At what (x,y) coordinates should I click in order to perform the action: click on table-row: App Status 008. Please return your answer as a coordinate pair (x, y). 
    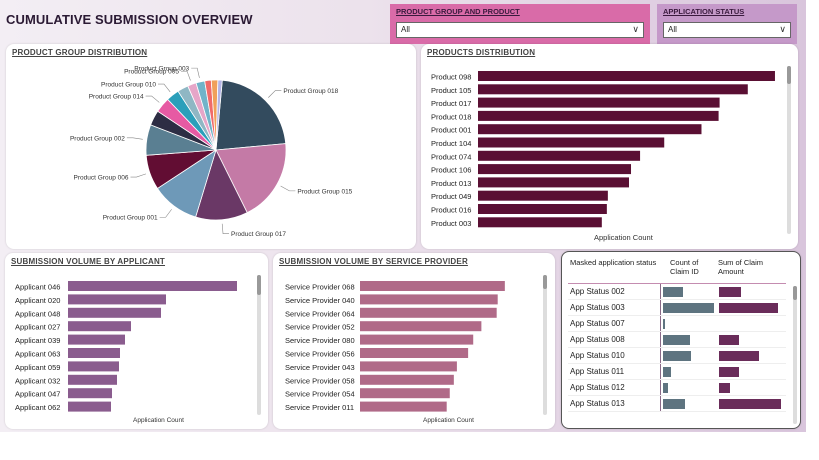
    Looking at the image, I should click on (677, 340).